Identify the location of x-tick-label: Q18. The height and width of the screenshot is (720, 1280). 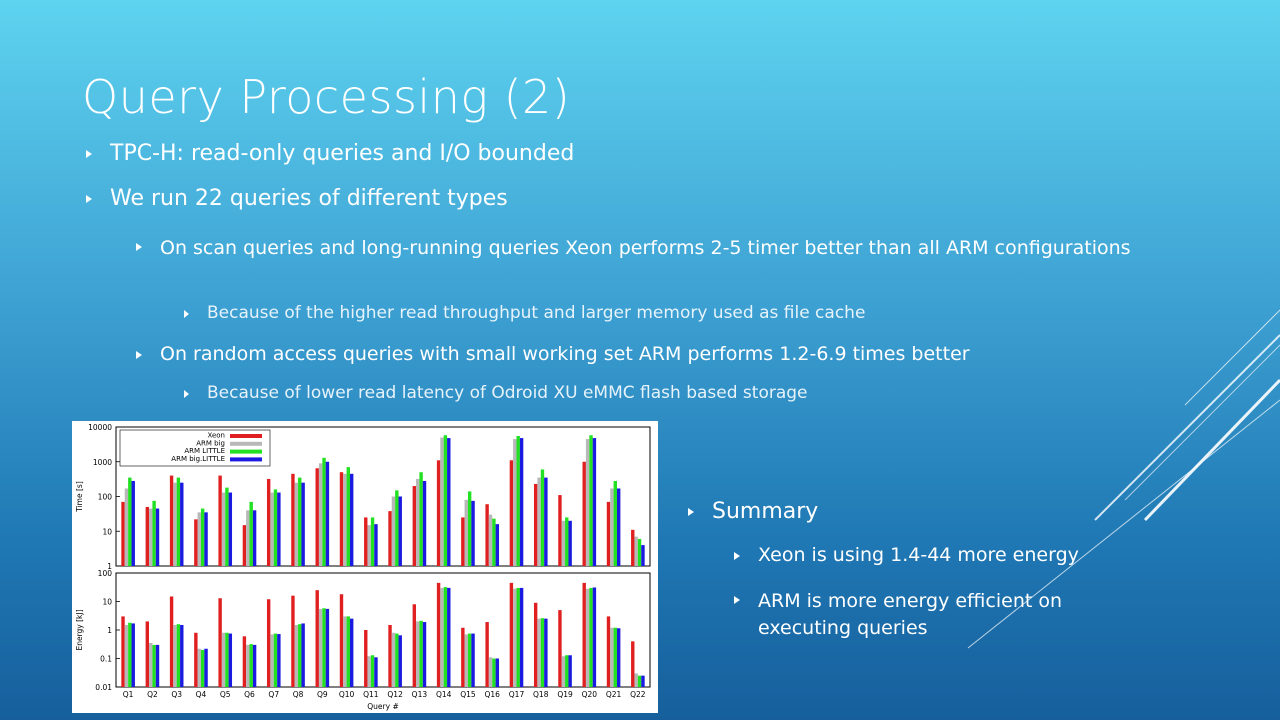
(541, 694).